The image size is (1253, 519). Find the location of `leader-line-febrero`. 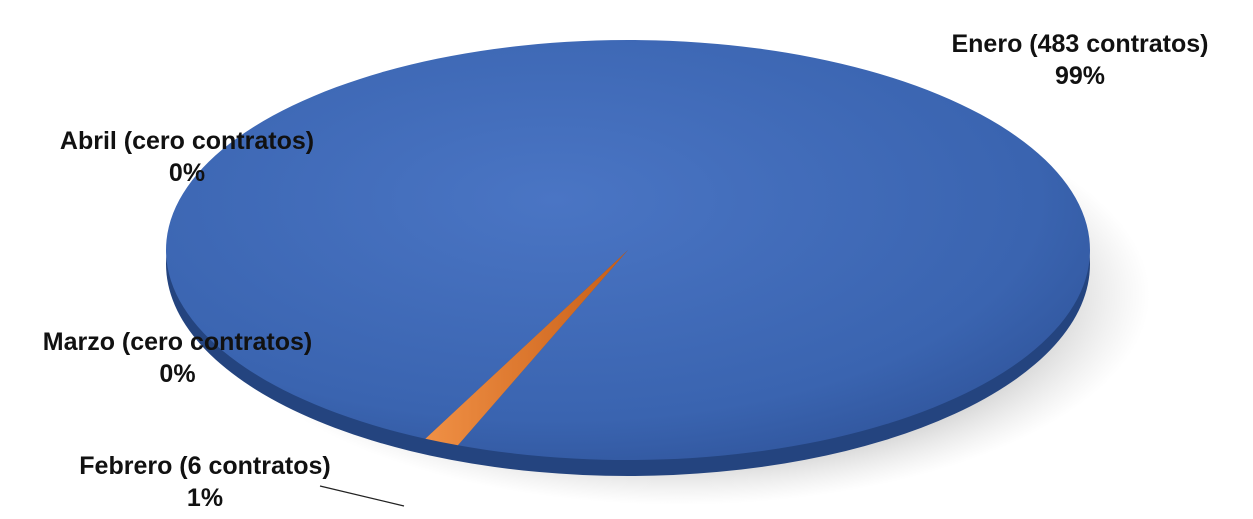

leader-line-febrero is located at coordinates (362, 496).